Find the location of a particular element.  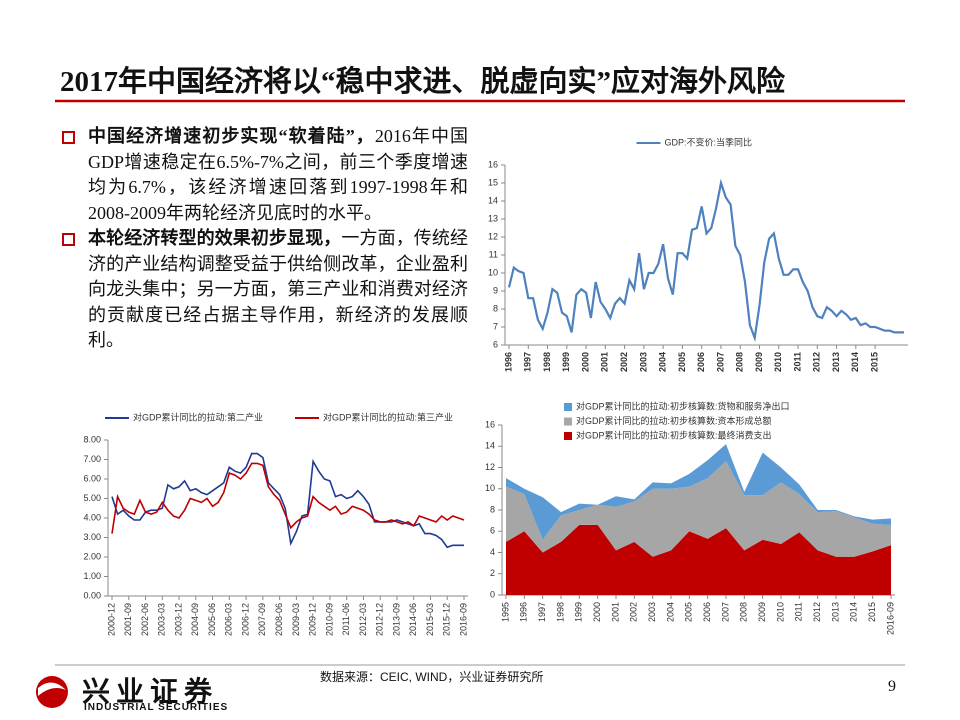

y-tick-label: 15 is located at coordinates (493, 182).